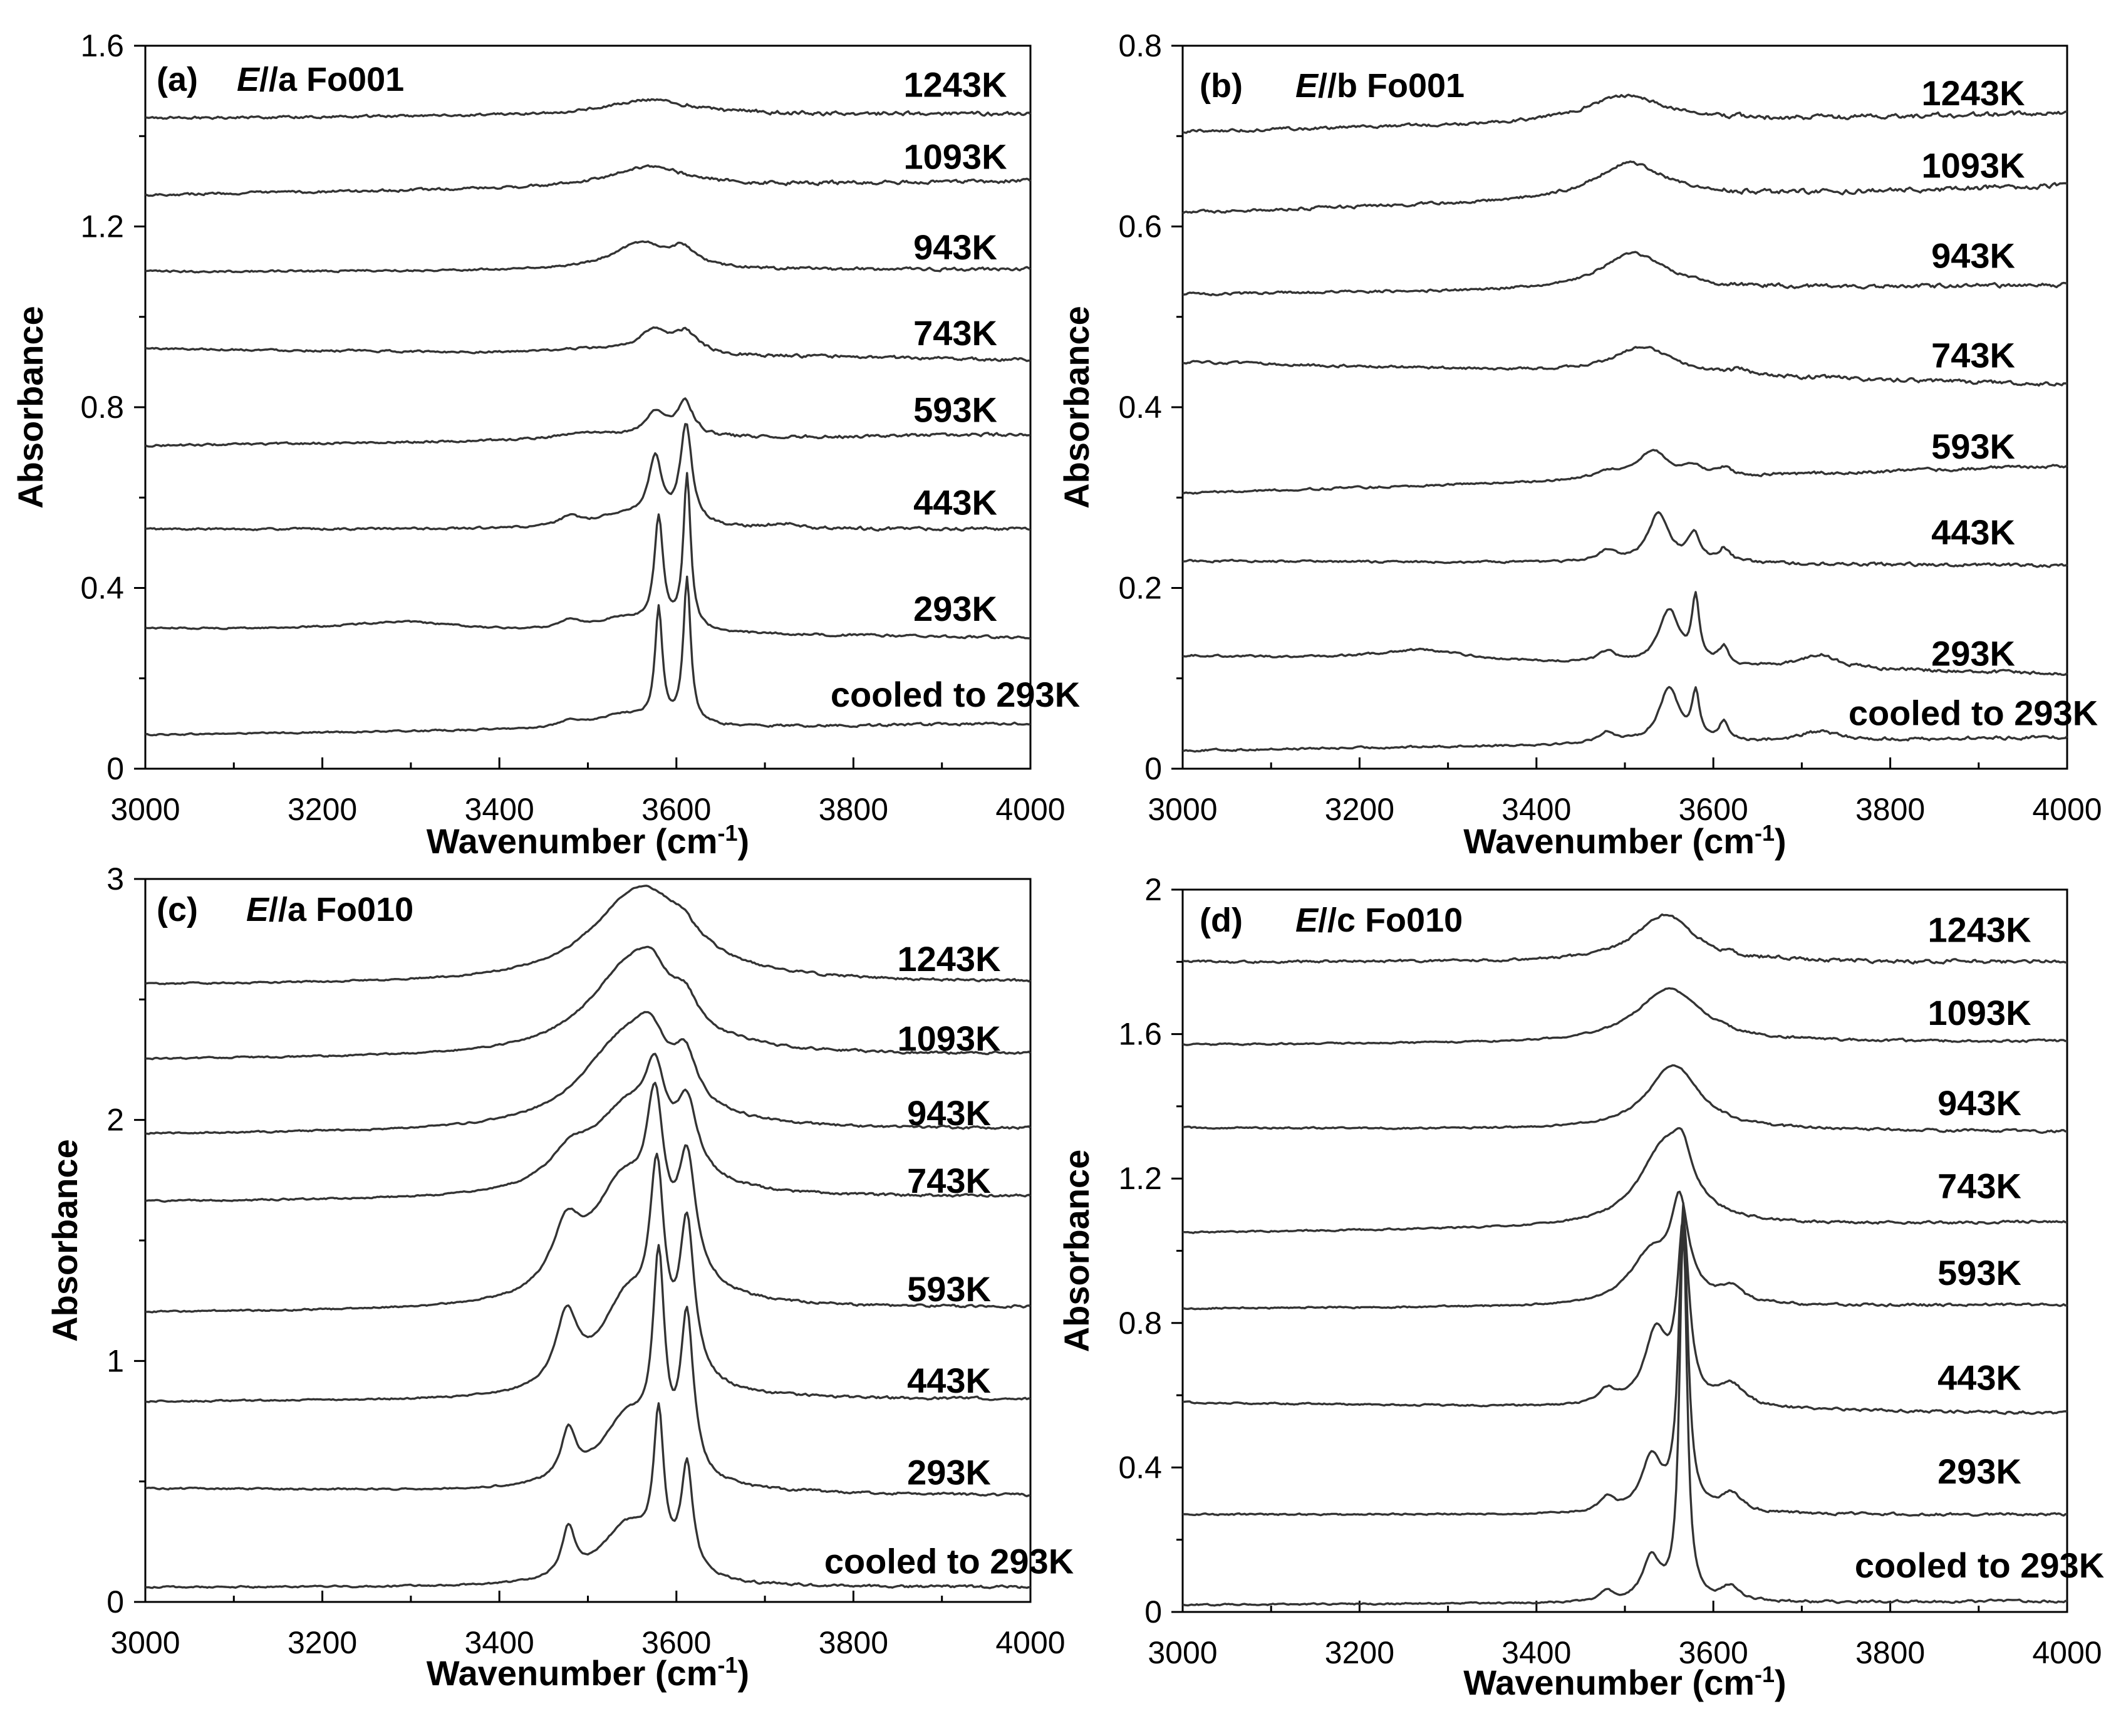  I want to click on panel-title: E//c Fo010, so click(1379, 920).